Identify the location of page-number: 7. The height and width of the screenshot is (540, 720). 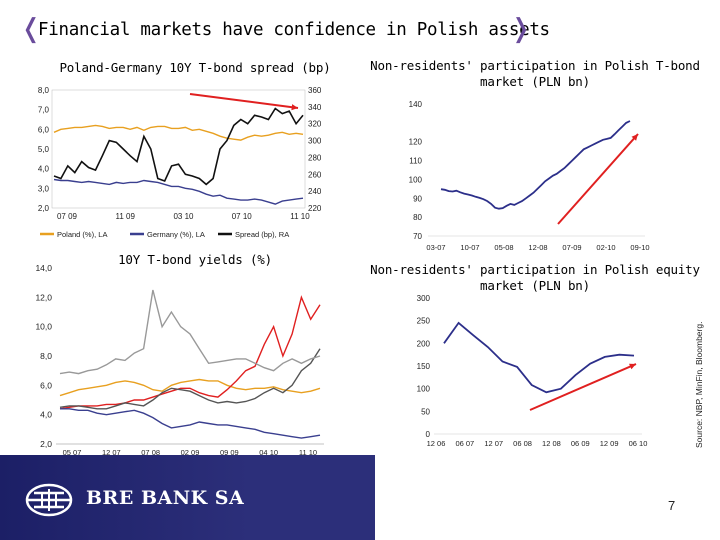
(672, 505).